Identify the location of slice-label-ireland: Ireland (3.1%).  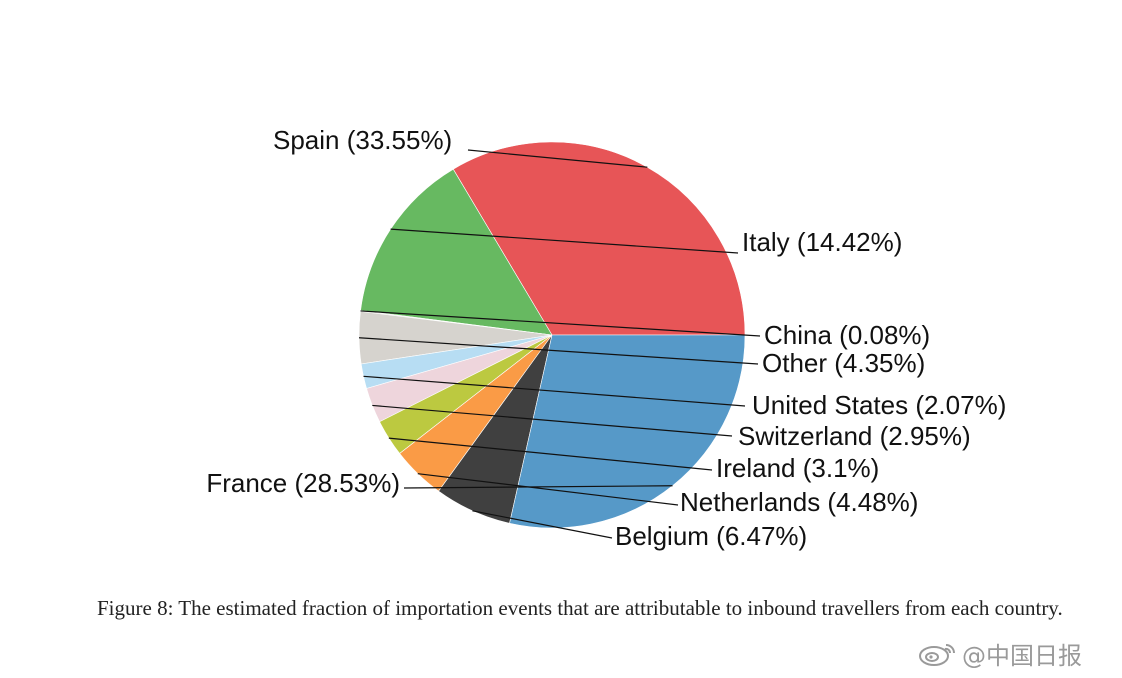
(797, 468).